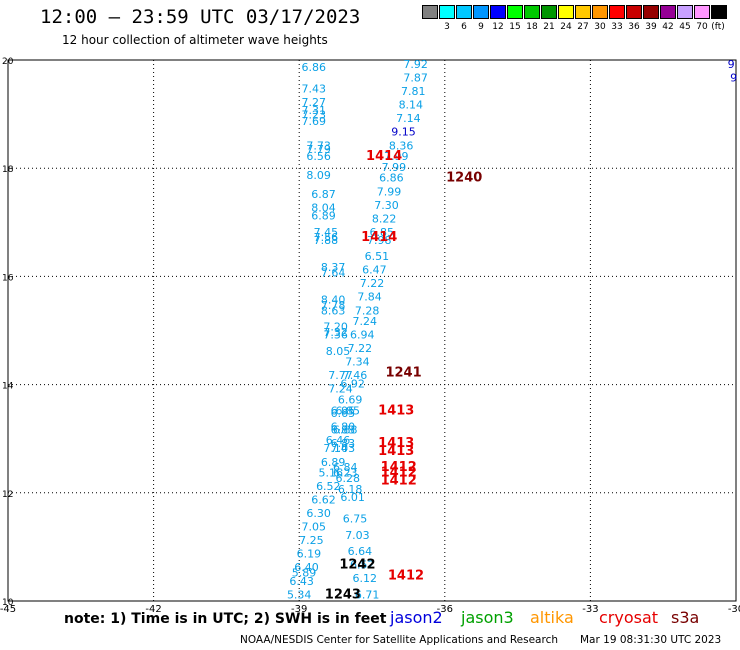  I want to click on lon-tick-label: -30, so click(734, 609).